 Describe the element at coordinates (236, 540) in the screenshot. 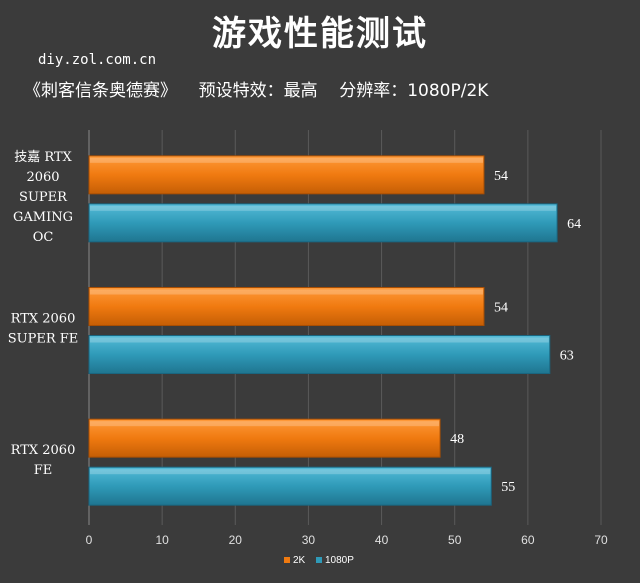

I see `x-tick-label: 20` at that location.